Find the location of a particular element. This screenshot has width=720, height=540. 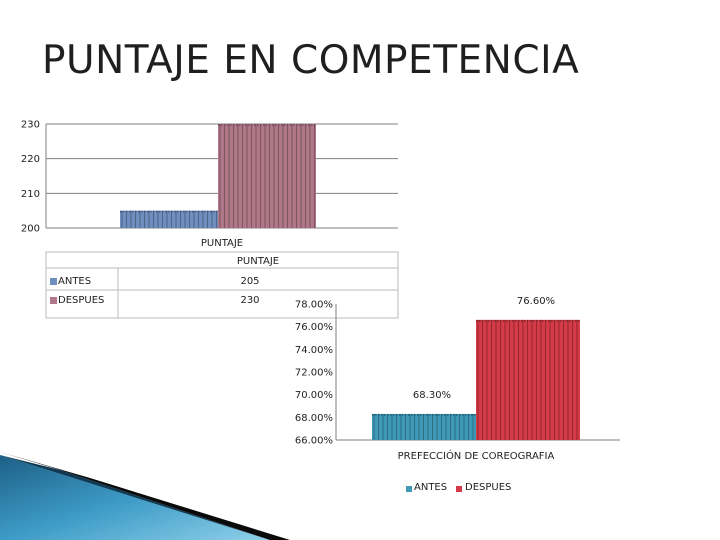

data-table-frame is located at coordinates (222, 285).